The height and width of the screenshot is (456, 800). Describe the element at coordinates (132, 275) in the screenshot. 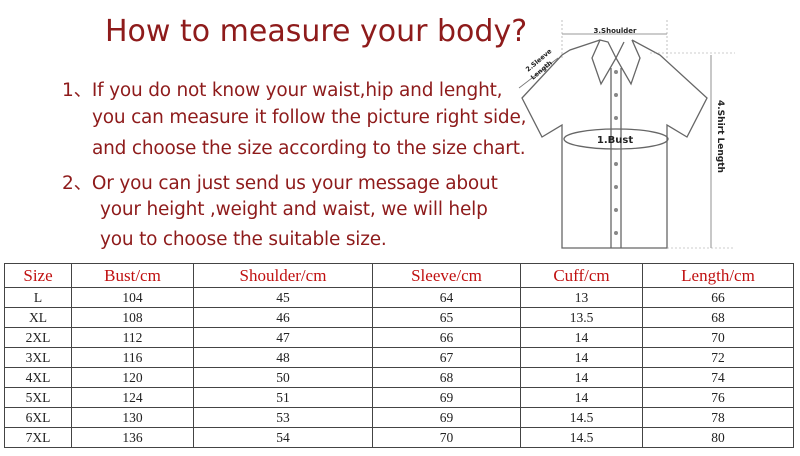

I see `column-header: Bust/cm` at that location.